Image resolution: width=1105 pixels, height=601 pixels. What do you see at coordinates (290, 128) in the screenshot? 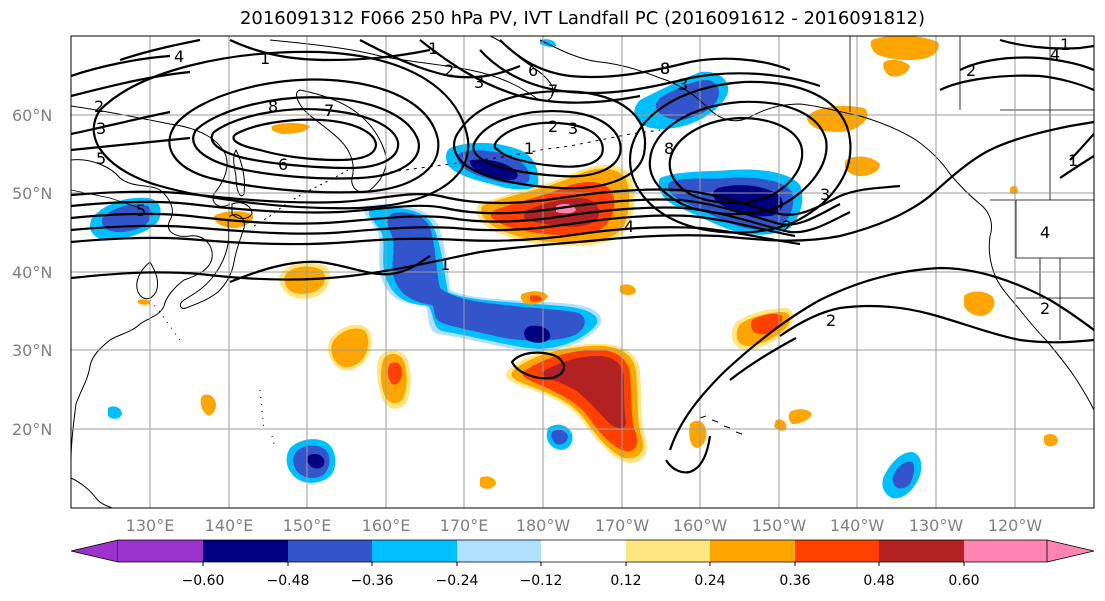
I see `warm-okhotsk` at bounding box center [290, 128].